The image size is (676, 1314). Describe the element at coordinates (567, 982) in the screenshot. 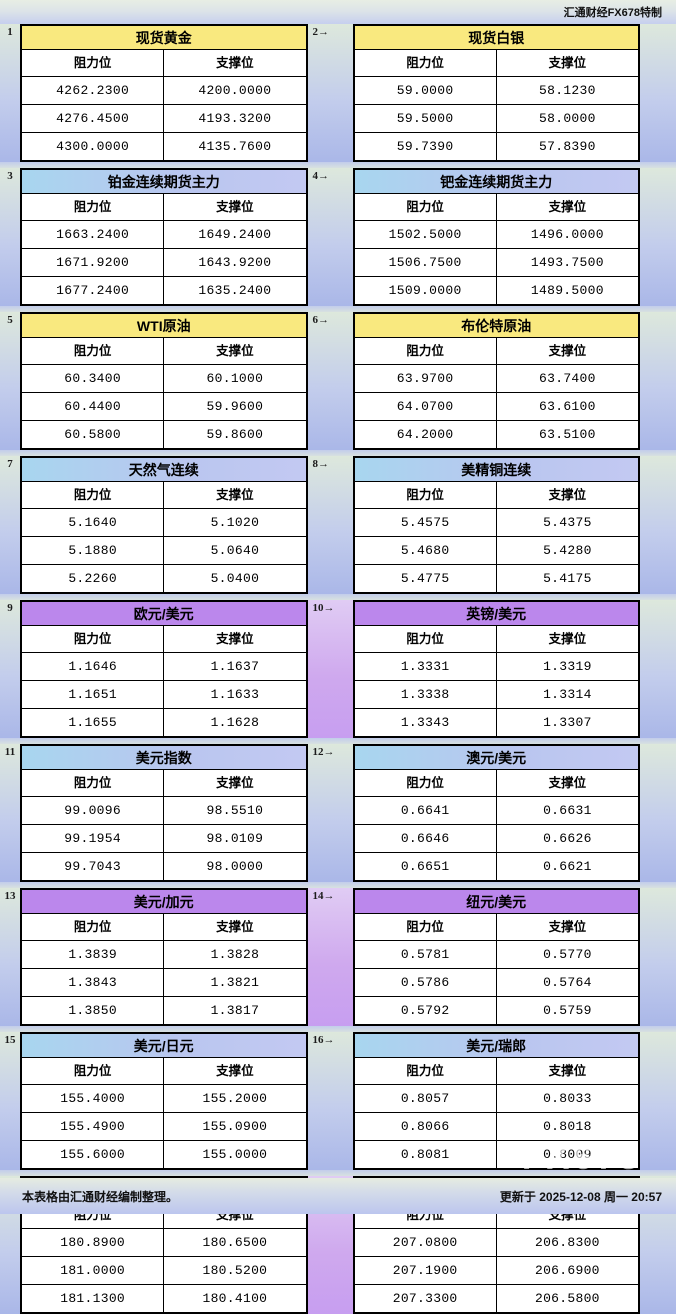

I see `support-value: 0.5764` at that location.